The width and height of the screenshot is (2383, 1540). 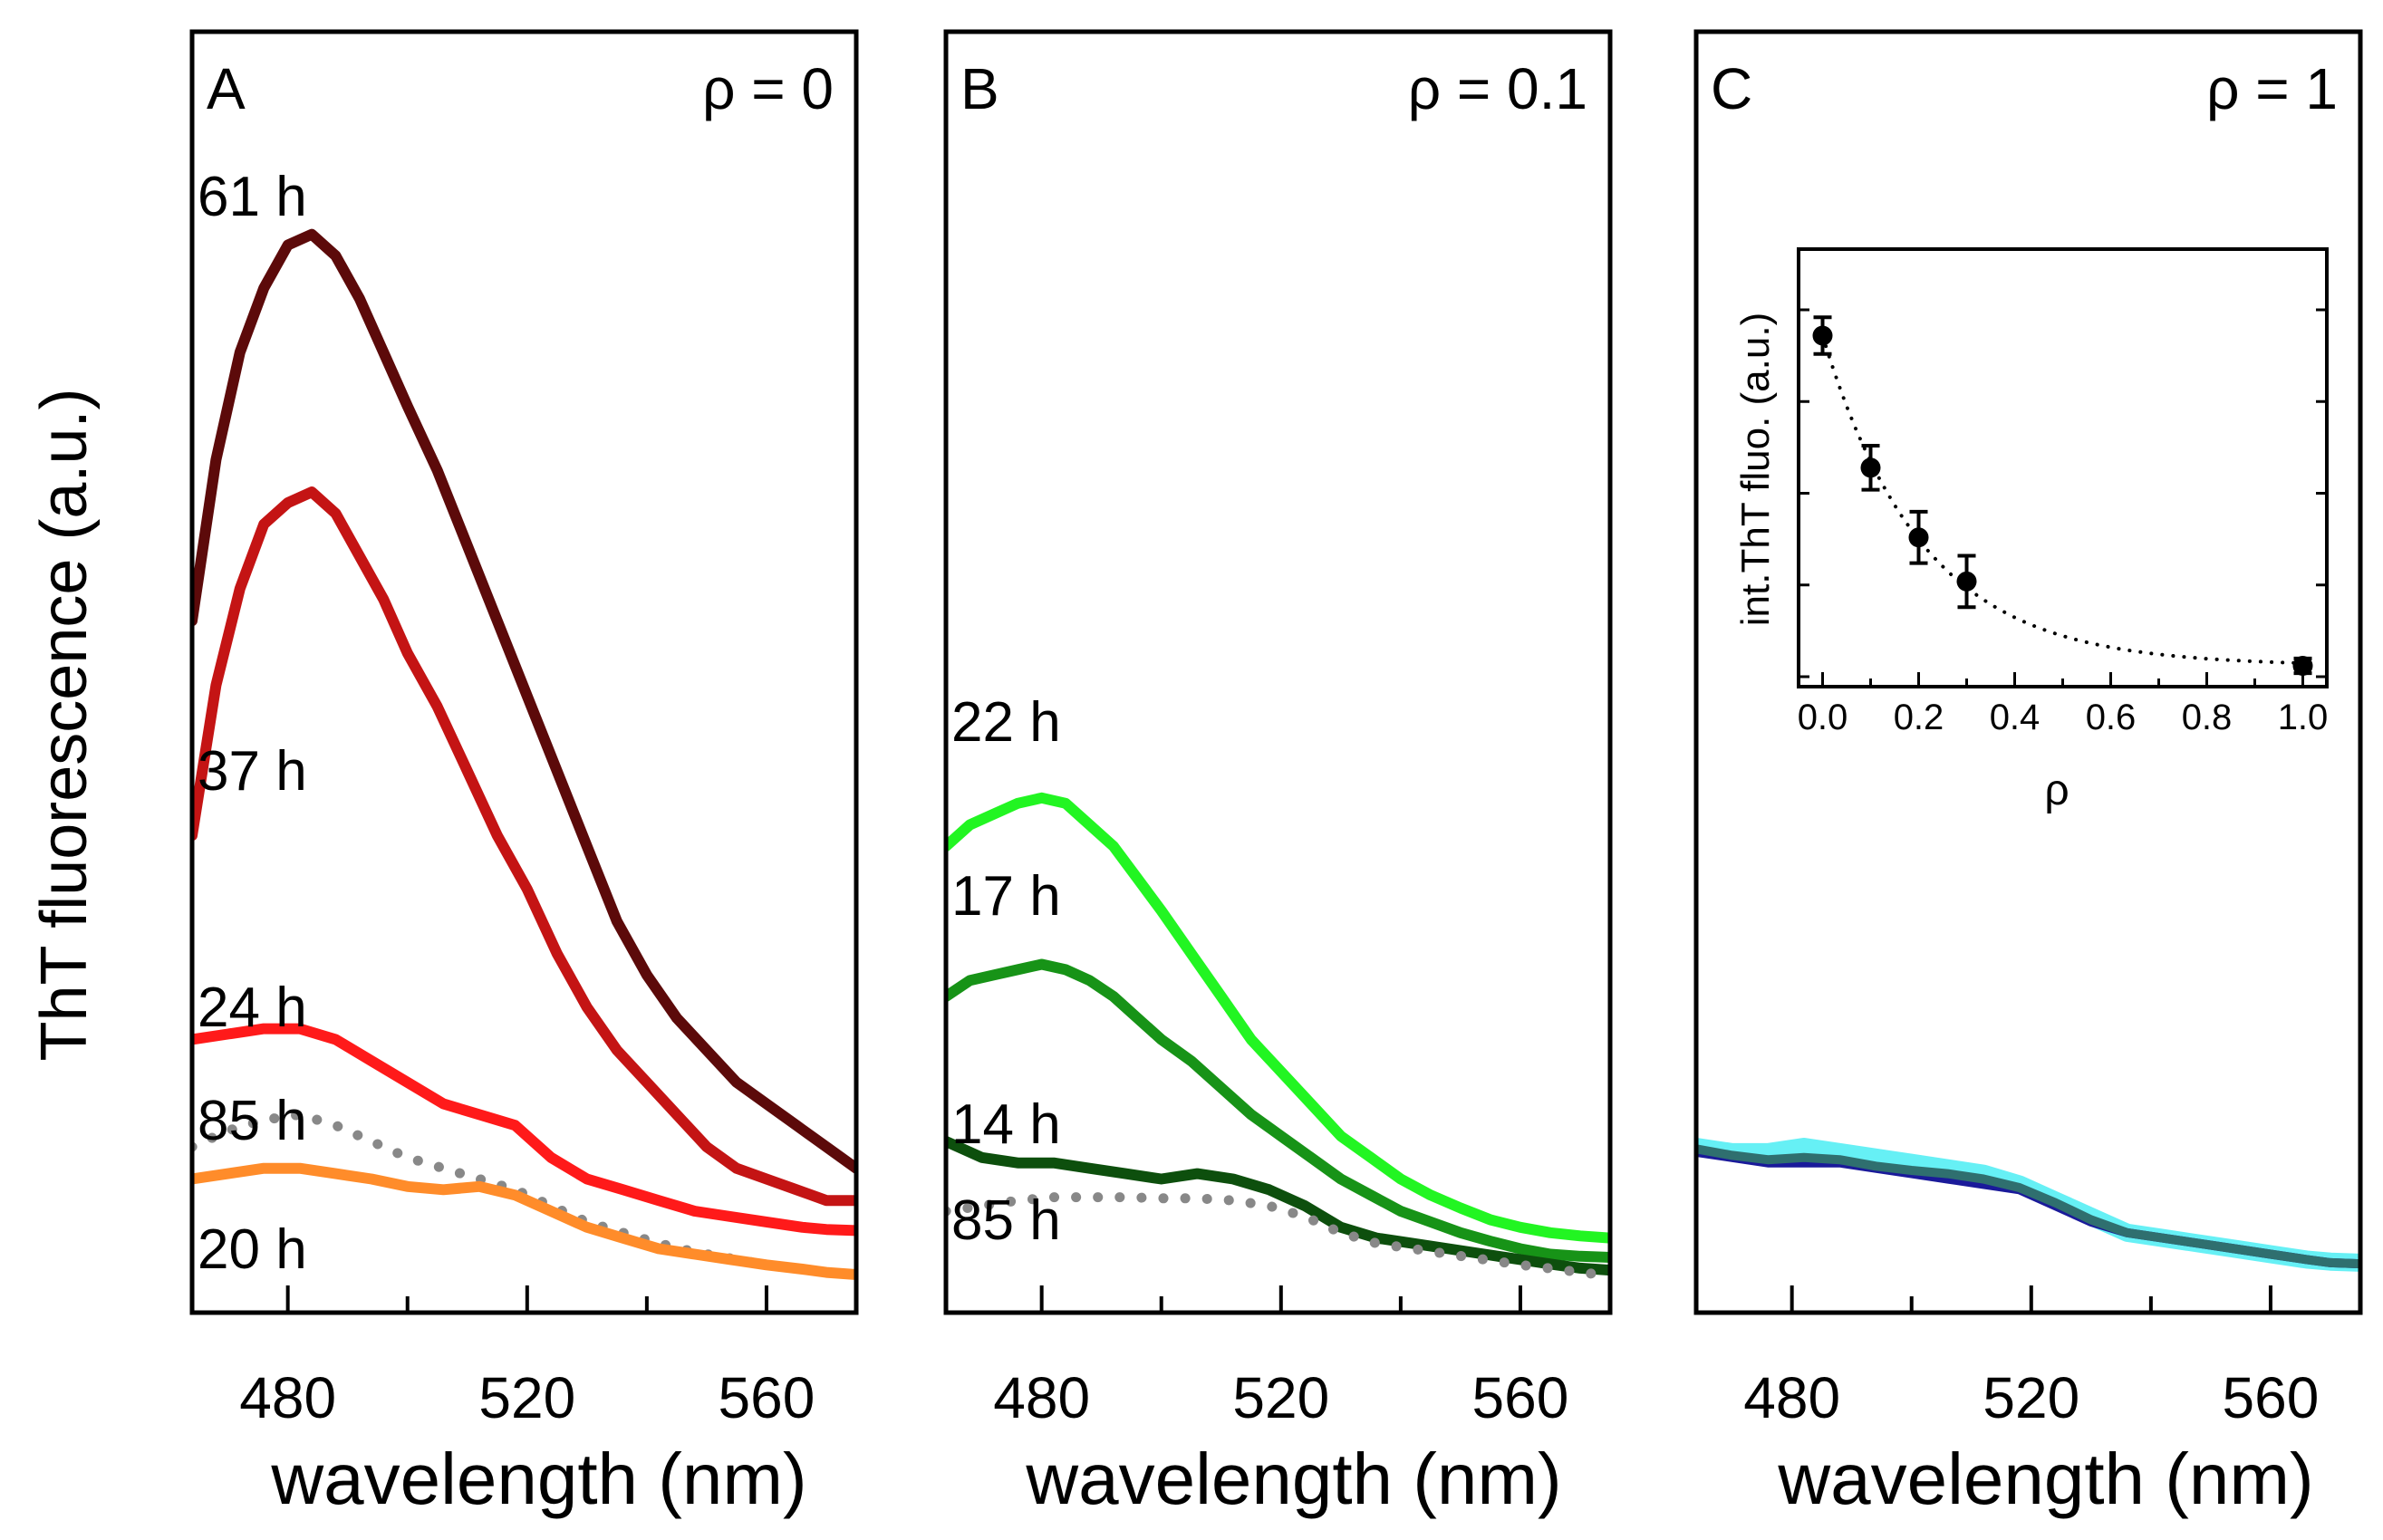 What do you see at coordinates (1280, 1357) in the screenshot?
I see `panel-b-x-ticks: 480 520 560` at bounding box center [1280, 1357].